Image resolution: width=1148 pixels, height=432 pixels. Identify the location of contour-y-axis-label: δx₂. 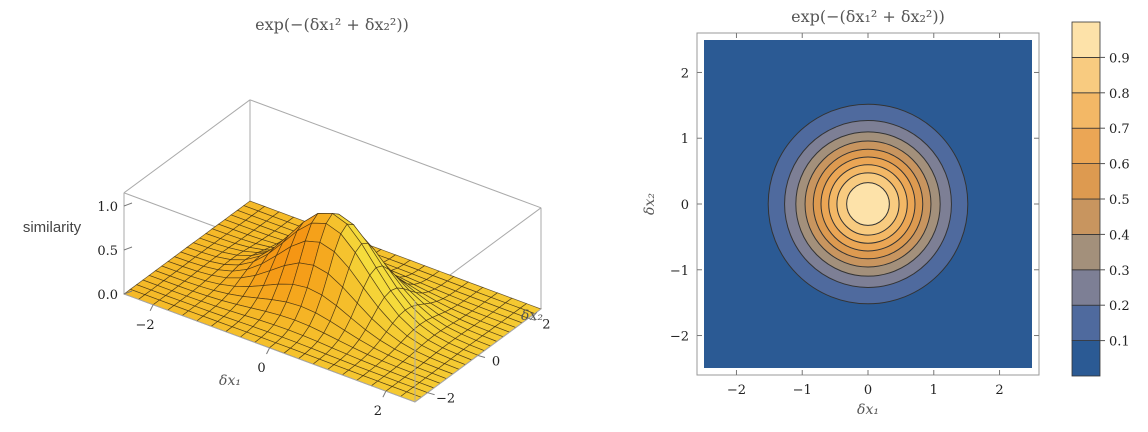
(650, 204).